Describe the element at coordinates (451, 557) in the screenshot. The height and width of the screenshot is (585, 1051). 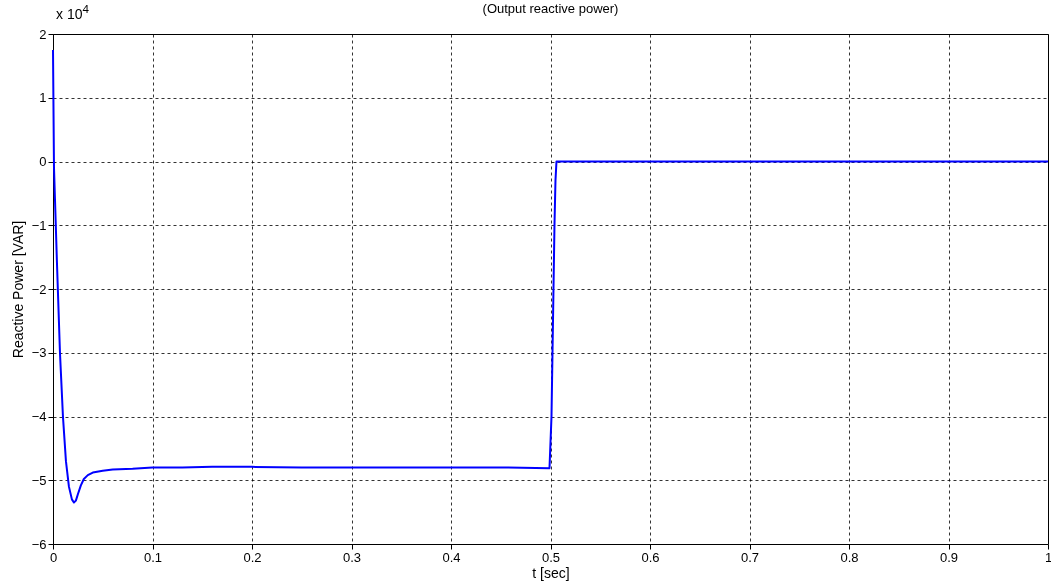
I see `x-tick-label: 0.4` at that location.